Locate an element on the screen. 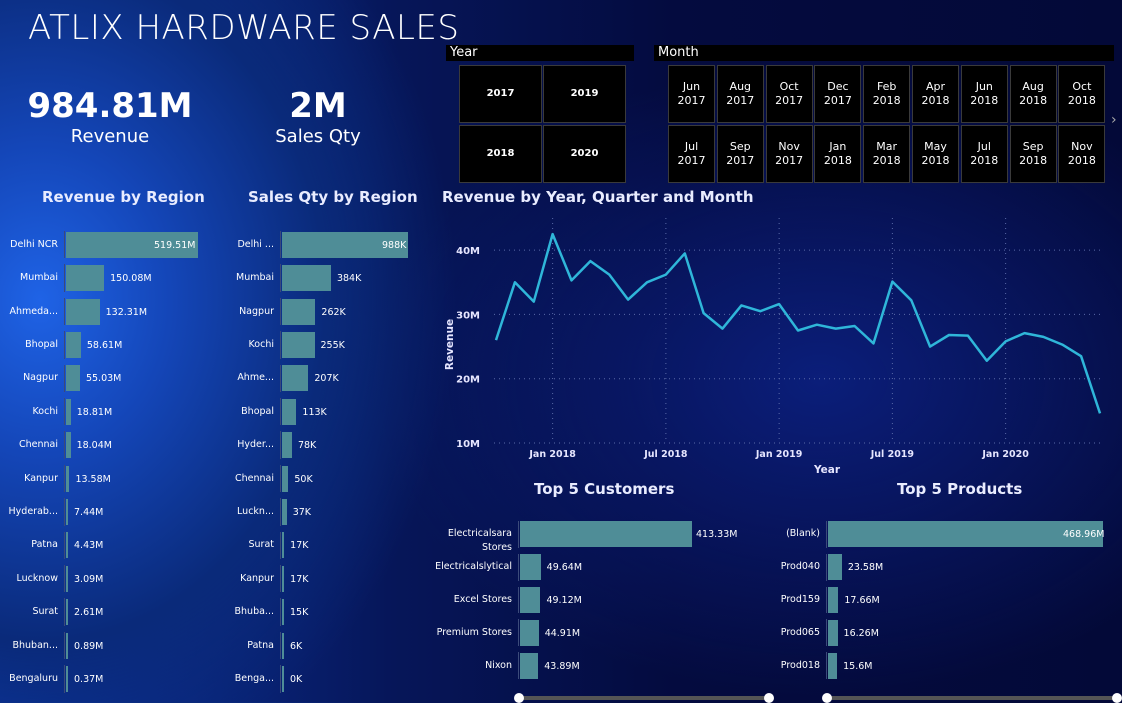 This screenshot has width=1122, height=703. revenue_by_region-value-label: 7.44M is located at coordinates (89, 512).